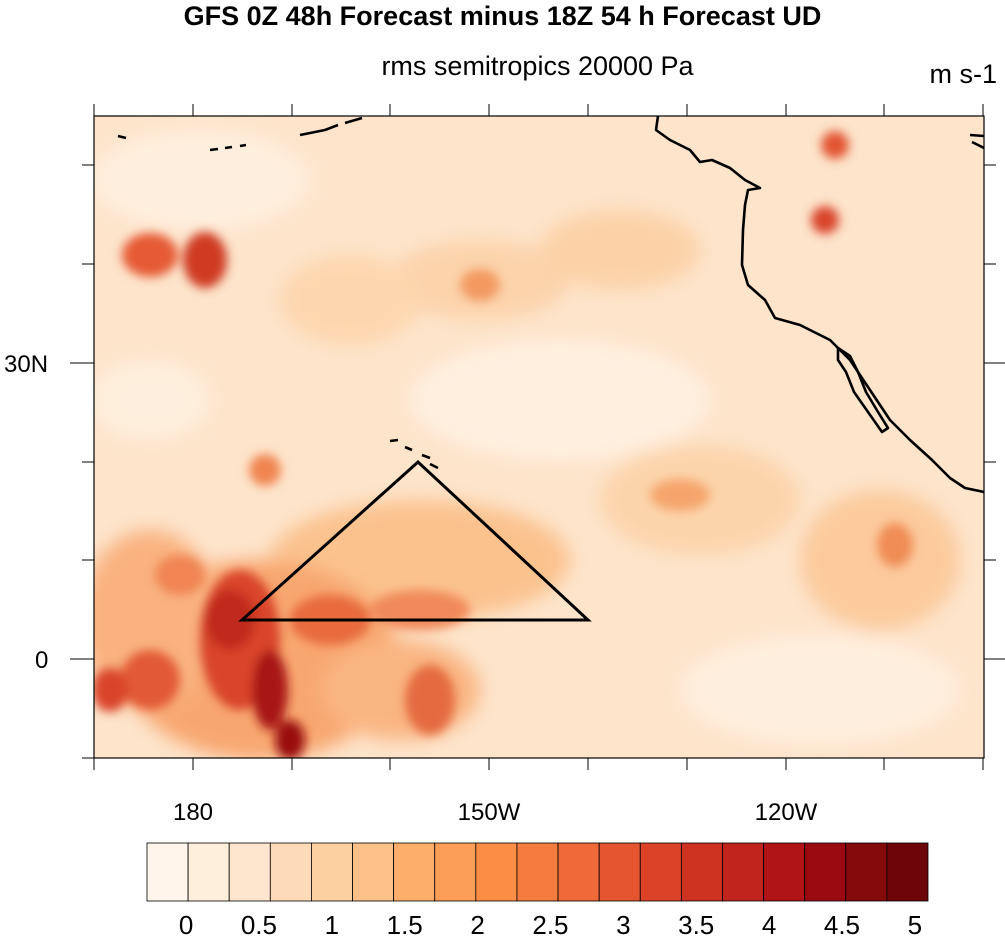 This screenshot has width=1005, height=944. What do you see at coordinates (332, 925) in the screenshot?
I see `colorbar-tick-label: 1` at bounding box center [332, 925].